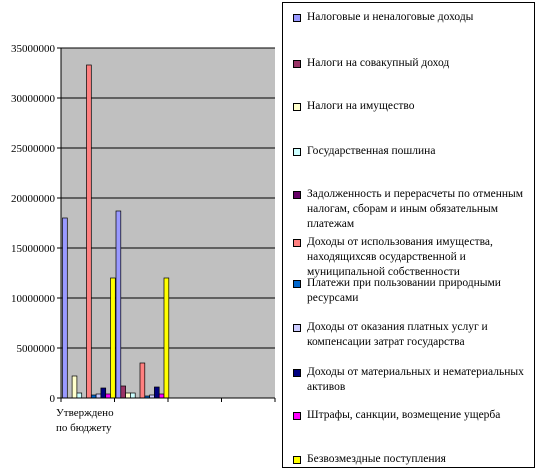  What do you see at coordinates (376, 459) in the screenshot?
I see `legend-label: Безвозмездные поступления` at bounding box center [376, 459].